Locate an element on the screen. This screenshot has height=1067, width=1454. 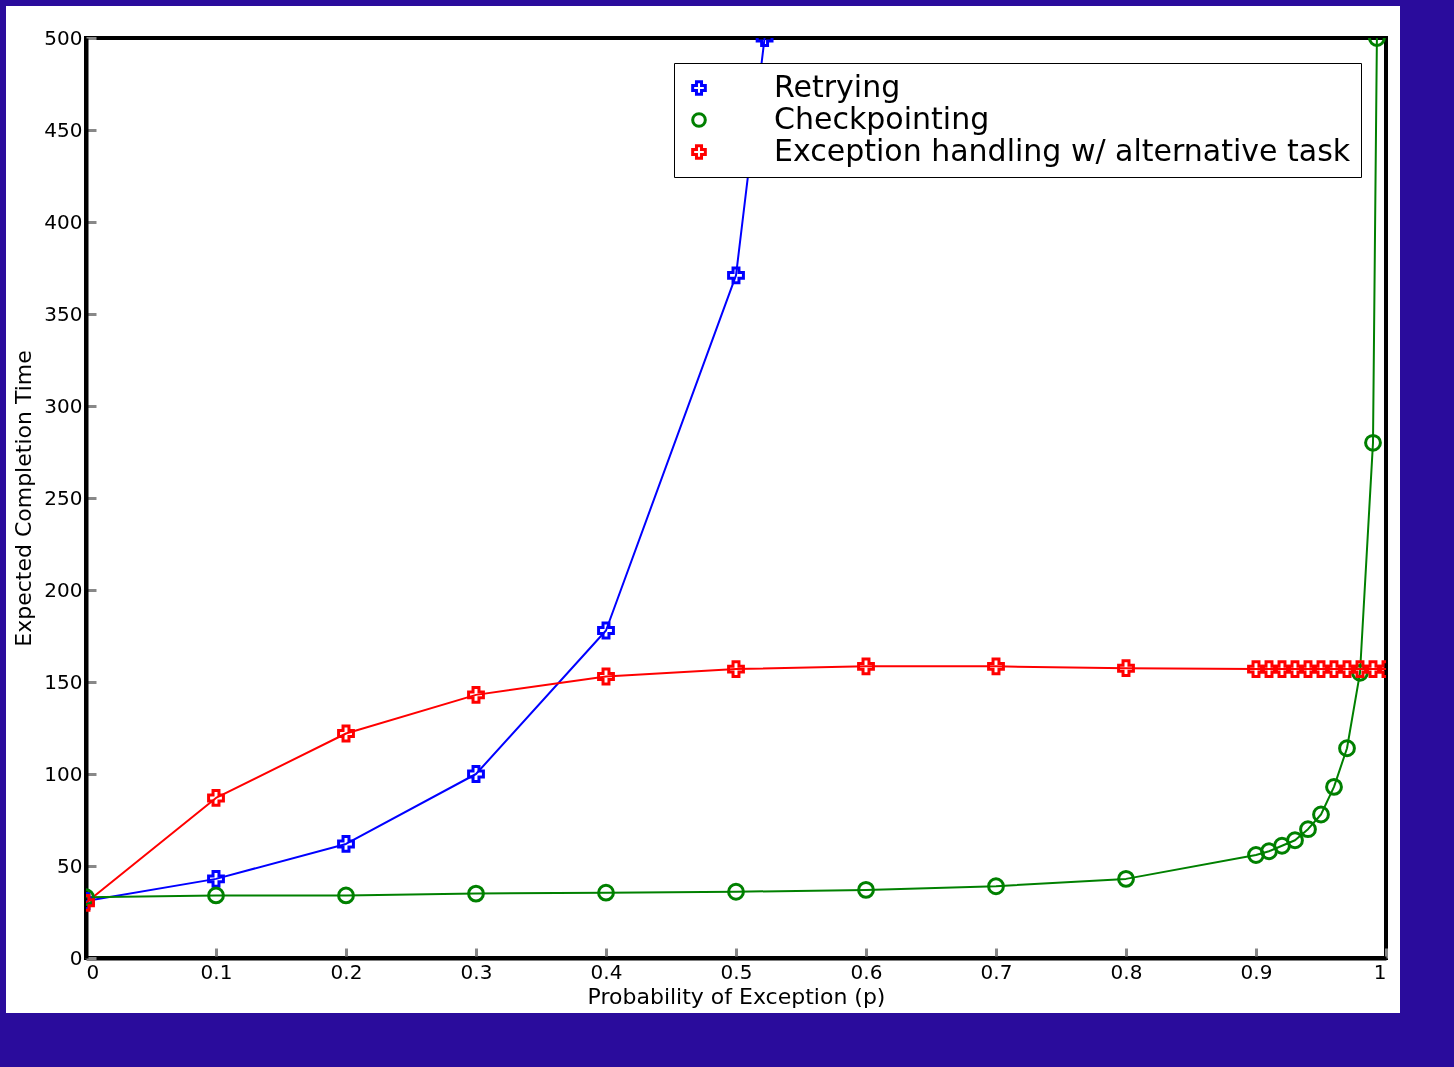
x-tick-label: 0.7 is located at coordinates (996, 971).